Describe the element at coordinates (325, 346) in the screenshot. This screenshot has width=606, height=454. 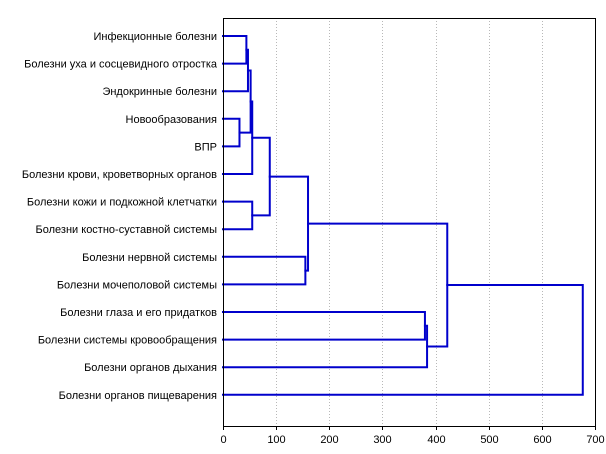
I see `dendrogram-link-m11` at that location.